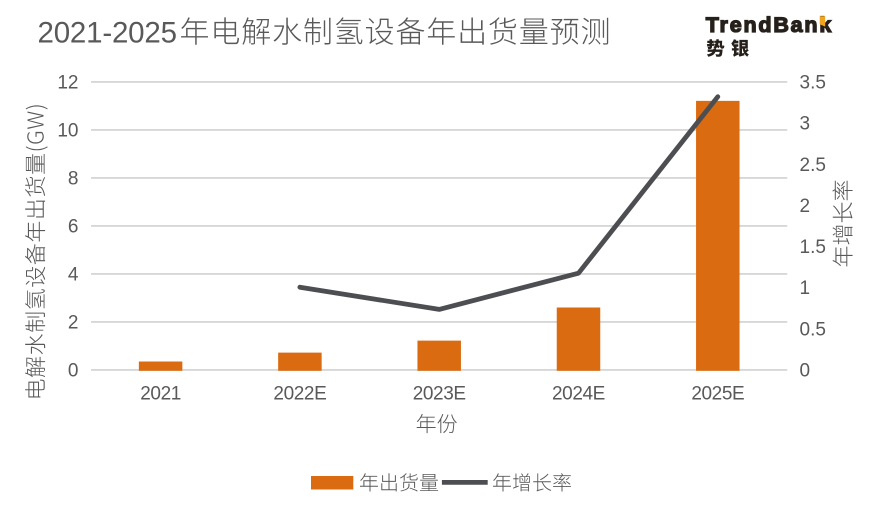 The height and width of the screenshot is (513, 883). Describe the element at coordinates (73, 227) in the screenshot. I see `svg-text: 6` at that location.